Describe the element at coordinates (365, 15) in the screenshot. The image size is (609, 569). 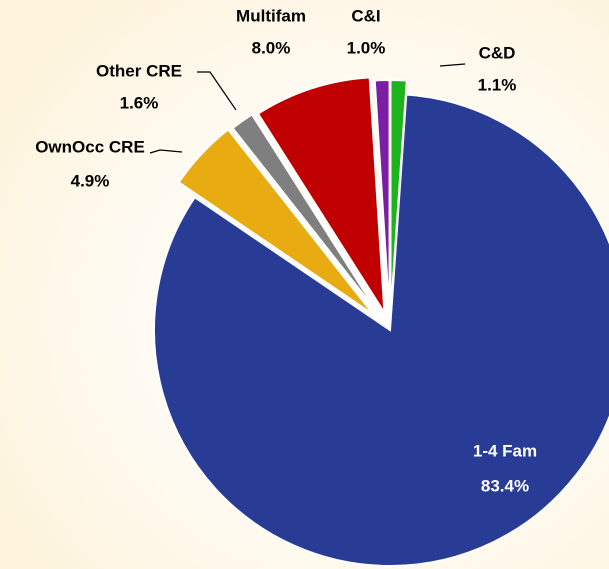
I see `slice-label: C&I` at that location.